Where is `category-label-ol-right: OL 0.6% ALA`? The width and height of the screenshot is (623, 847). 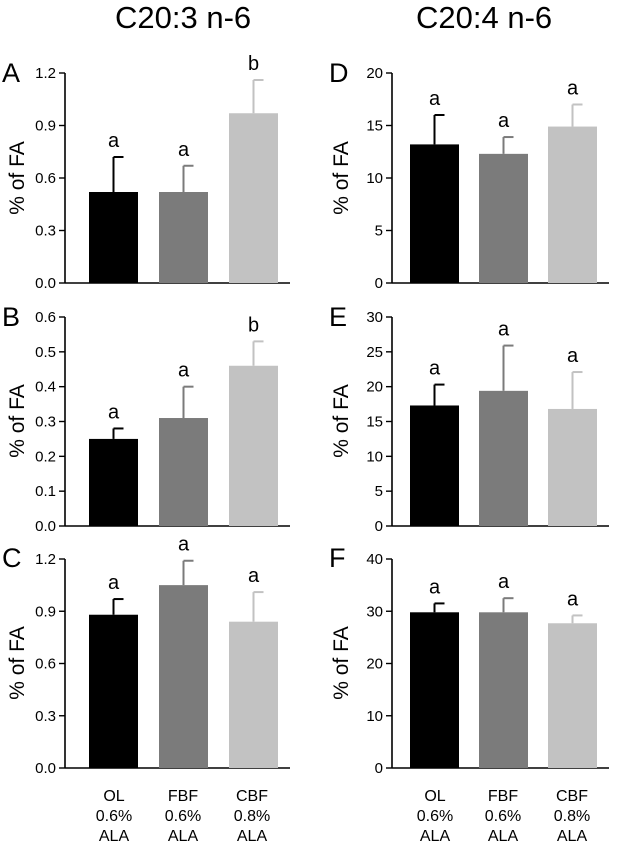 category-label-ol-right: OL 0.6% ALA is located at coordinates (435, 817).